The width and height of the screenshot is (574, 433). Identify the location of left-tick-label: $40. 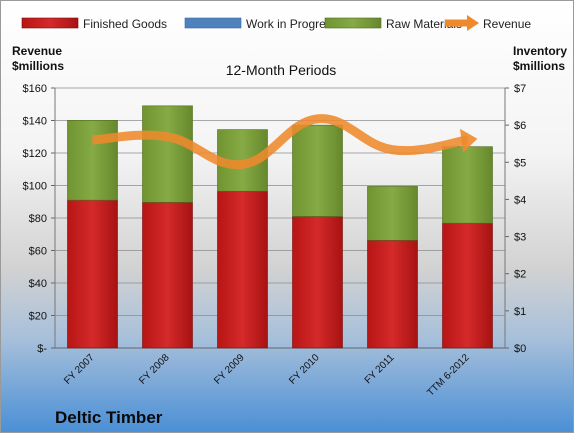
(38, 284).